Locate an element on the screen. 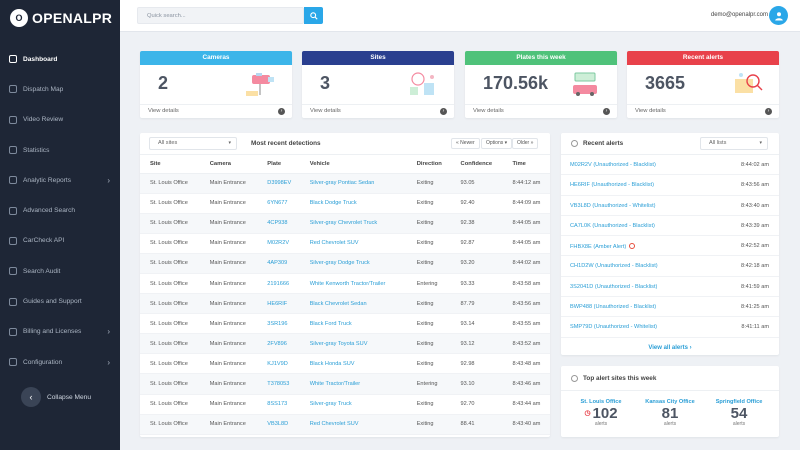 This screenshot has height=450, width=800. vehicle-link: White Tractor/Trailer is located at coordinates (353, 384).